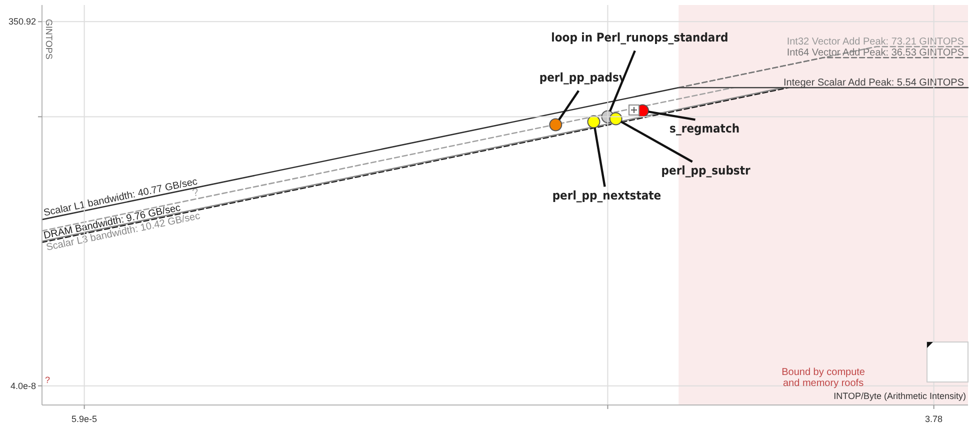 The image size is (971, 430). What do you see at coordinates (607, 195) in the screenshot?
I see `annotation: perl_pp_nextstate` at bounding box center [607, 195].